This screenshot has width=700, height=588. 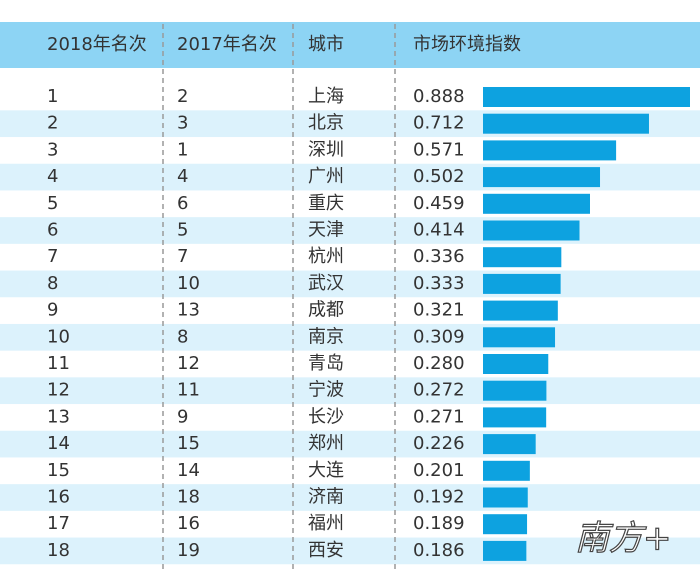 What do you see at coordinates (326, 123) in the screenshot?
I see `city: 北京` at bounding box center [326, 123].